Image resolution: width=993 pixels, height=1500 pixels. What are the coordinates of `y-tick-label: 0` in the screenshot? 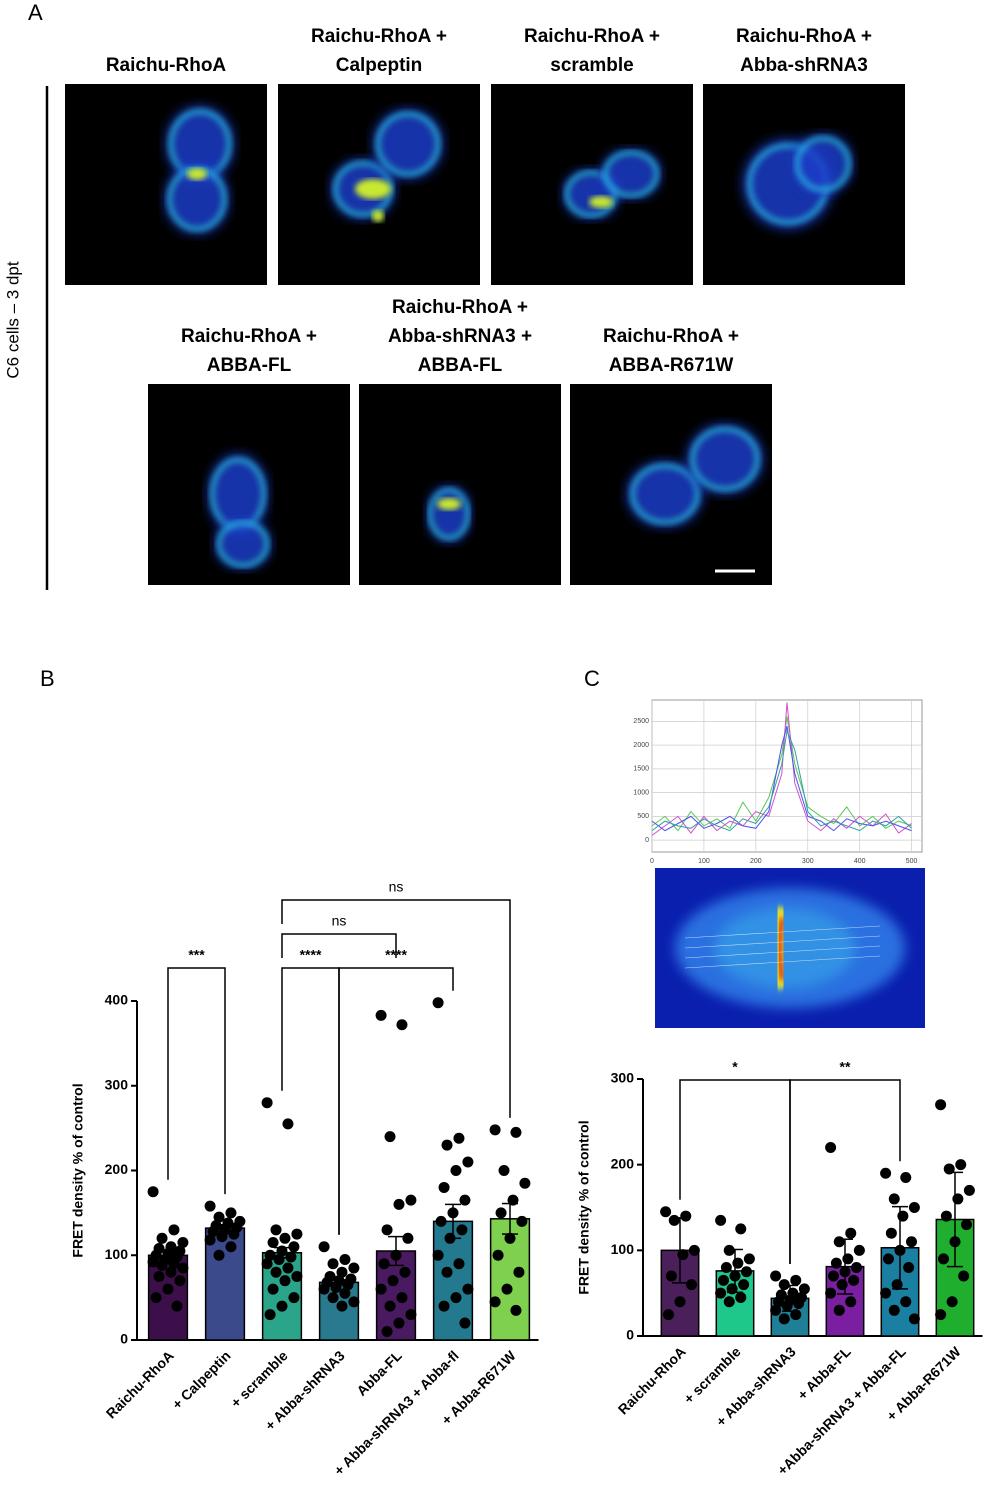 It's located at (647, 840).